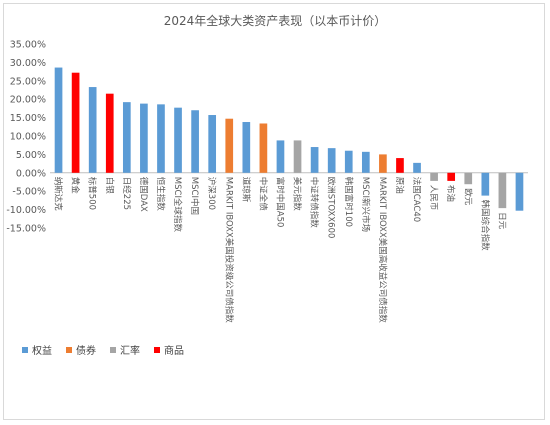 The width and height of the screenshot is (550, 425). What do you see at coordinates (228, 250) in the screenshot?
I see `x-category-label: MARKIT IBOXX美国投资级公司债指数` at bounding box center [228, 250].